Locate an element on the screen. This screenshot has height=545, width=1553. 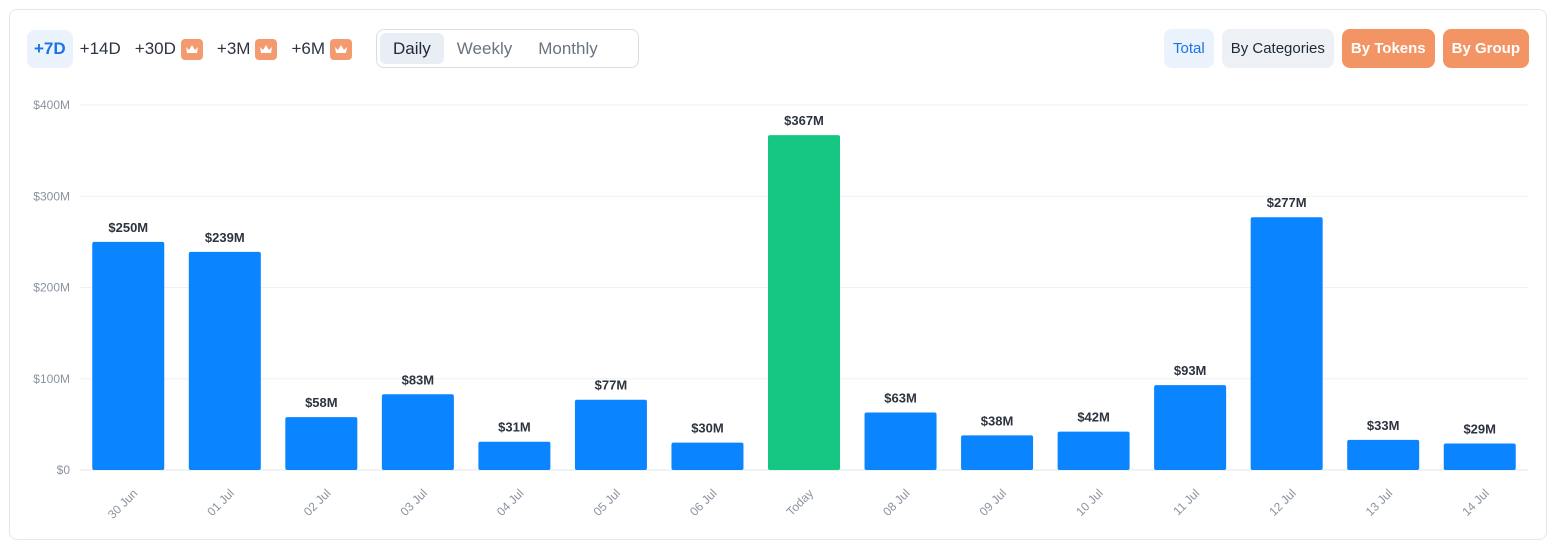
bar-30-jun is located at coordinates (128, 355).